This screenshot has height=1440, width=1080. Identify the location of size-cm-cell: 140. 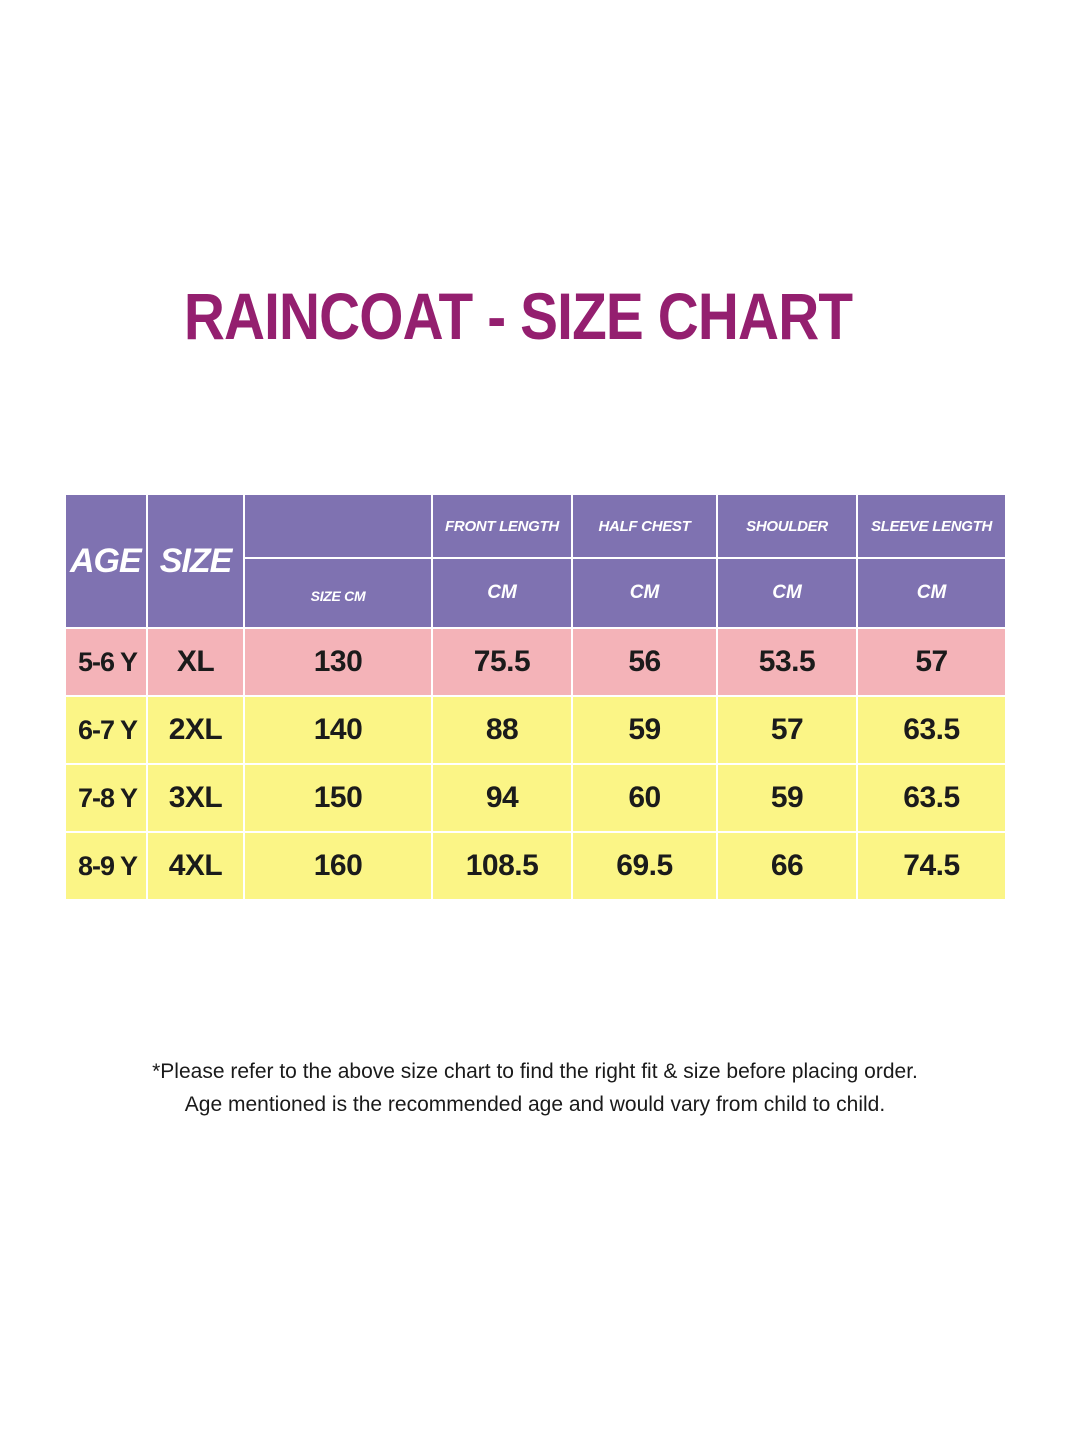
(338, 730).